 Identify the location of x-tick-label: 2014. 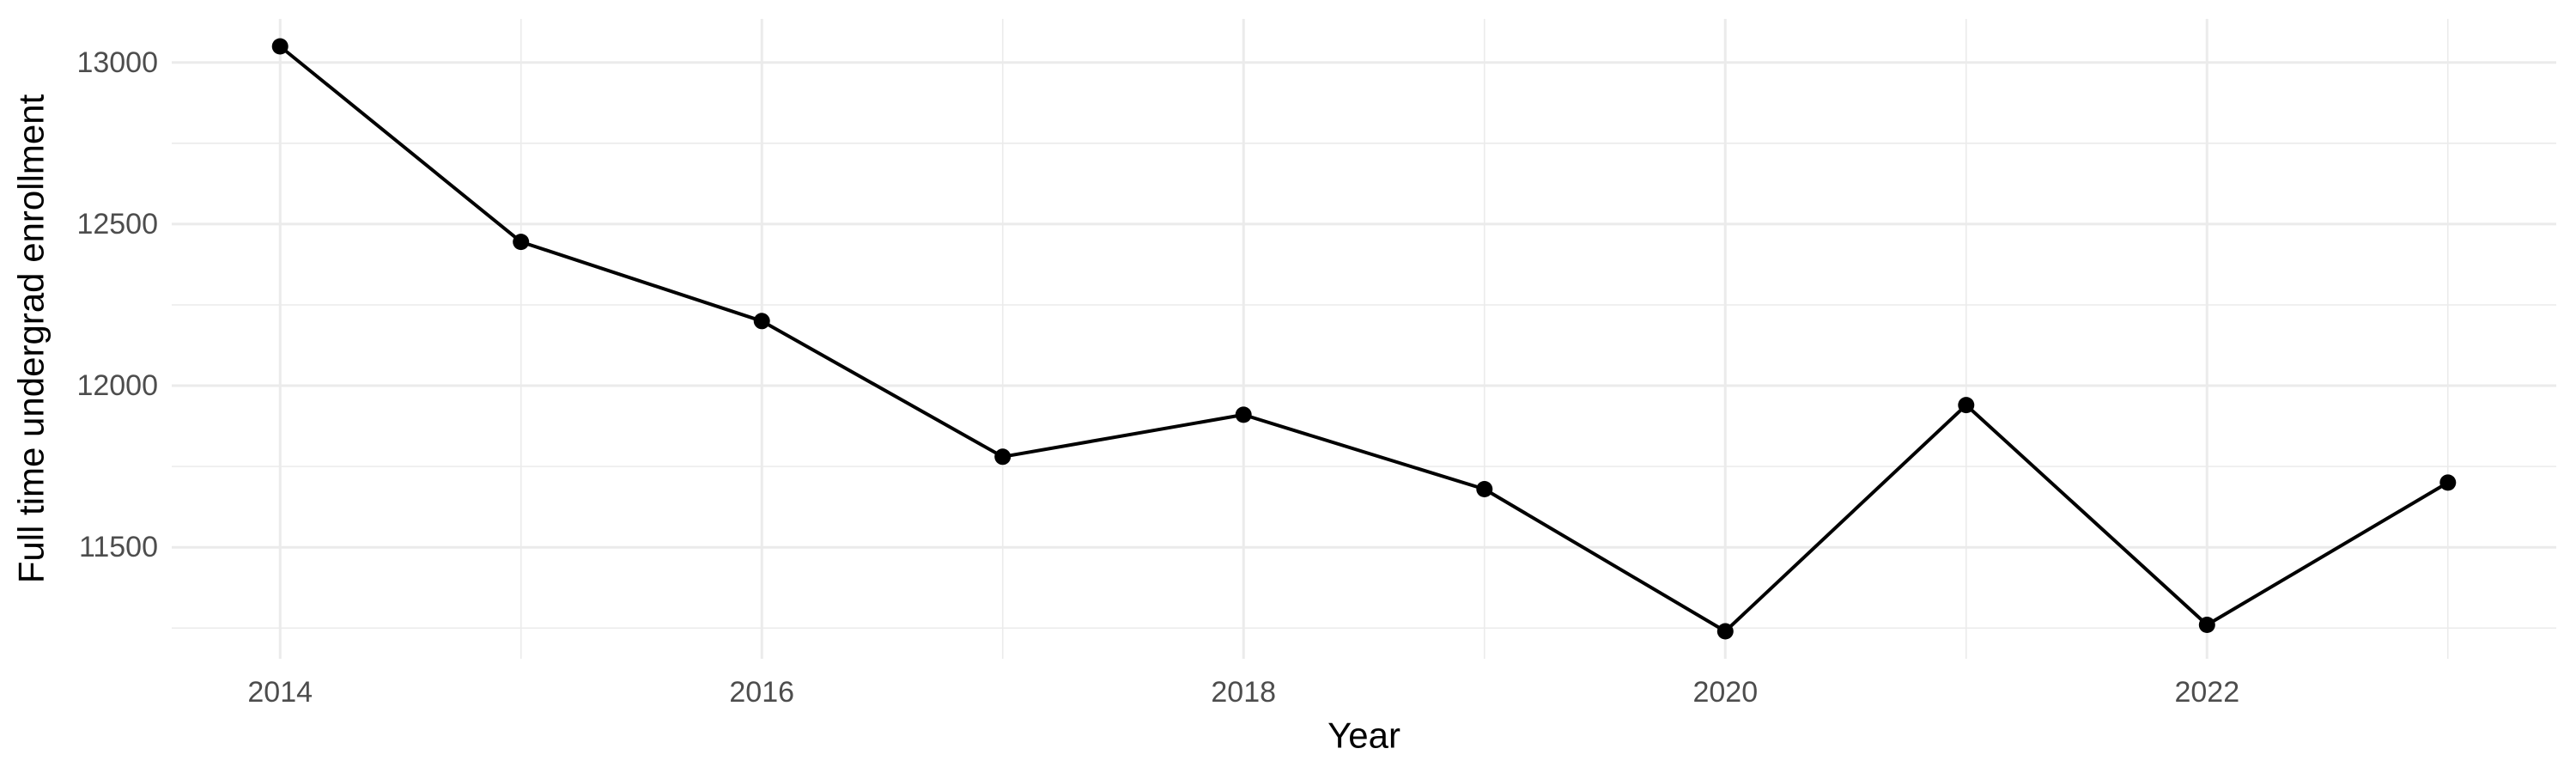
(280, 692).